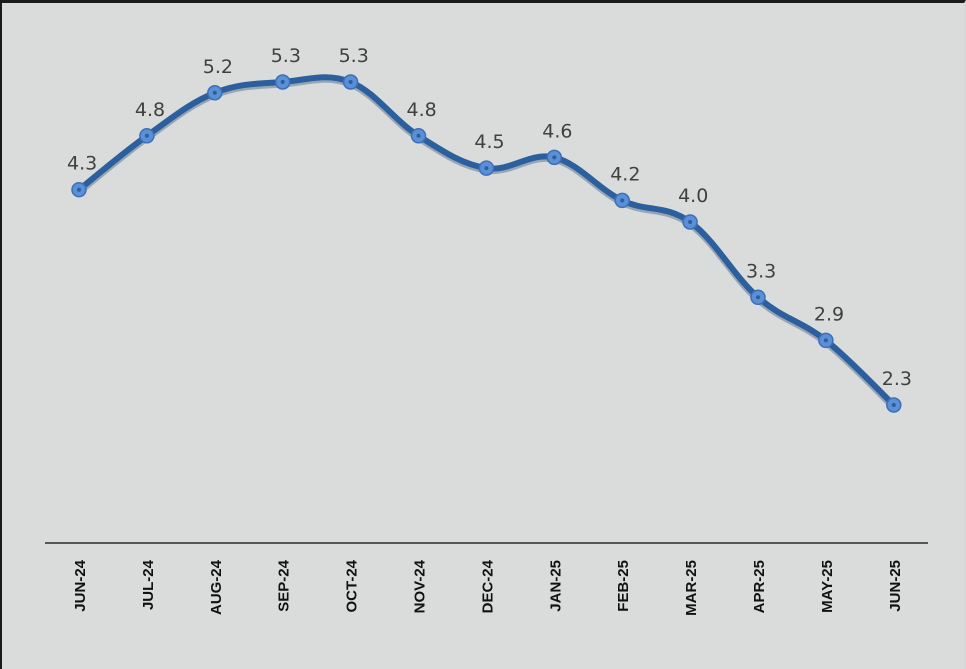 The width and height of the screenshot is (966, 669). I want to click on data-label-jul-24: 4.8, so click(150, 110).